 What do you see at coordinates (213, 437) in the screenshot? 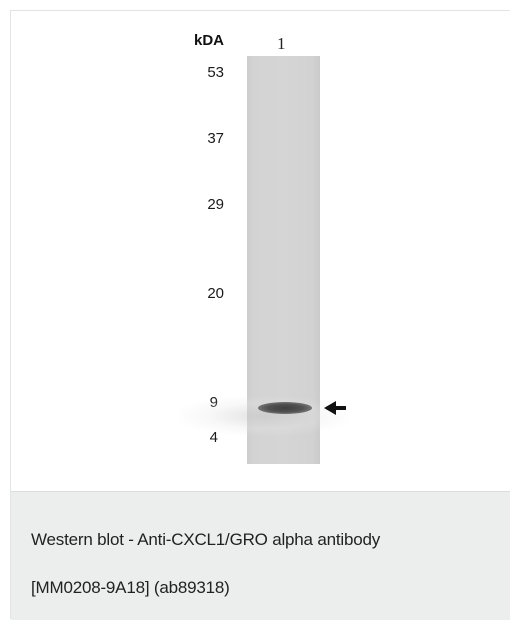
I see `marker-4: 4` at bounding box center [213, 437].